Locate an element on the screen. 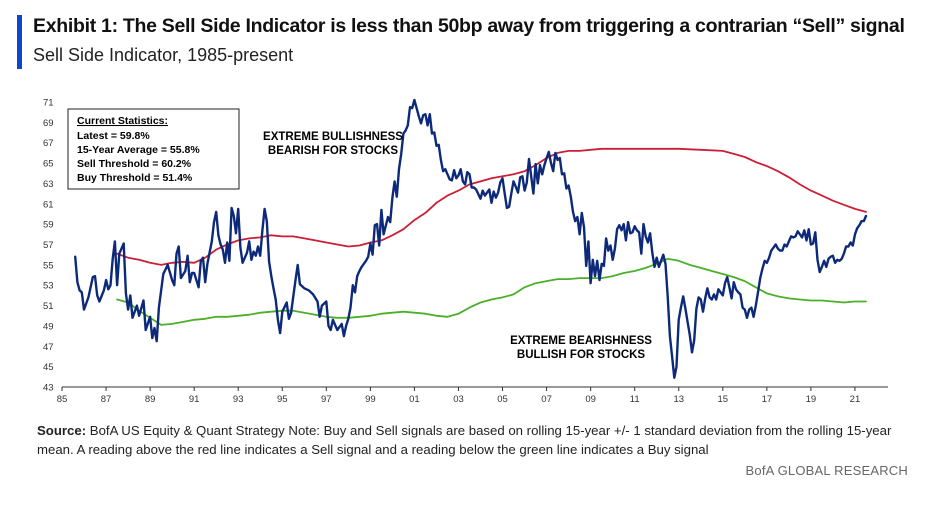 Image resolution: width=927 pixels, height=505 pixels. x-tick-label: 85 is located at coordinates (62, 399).